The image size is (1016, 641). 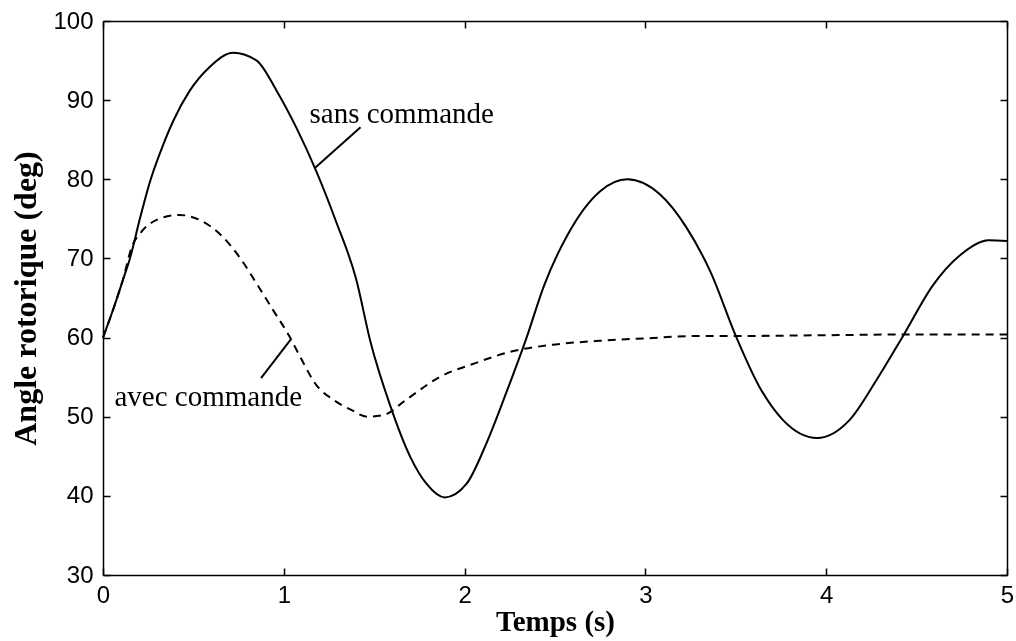 What do you see at coordinates (646, 594) in the screenshot?
I see `x-tick-label: 3` at bounding box center [646, 594].